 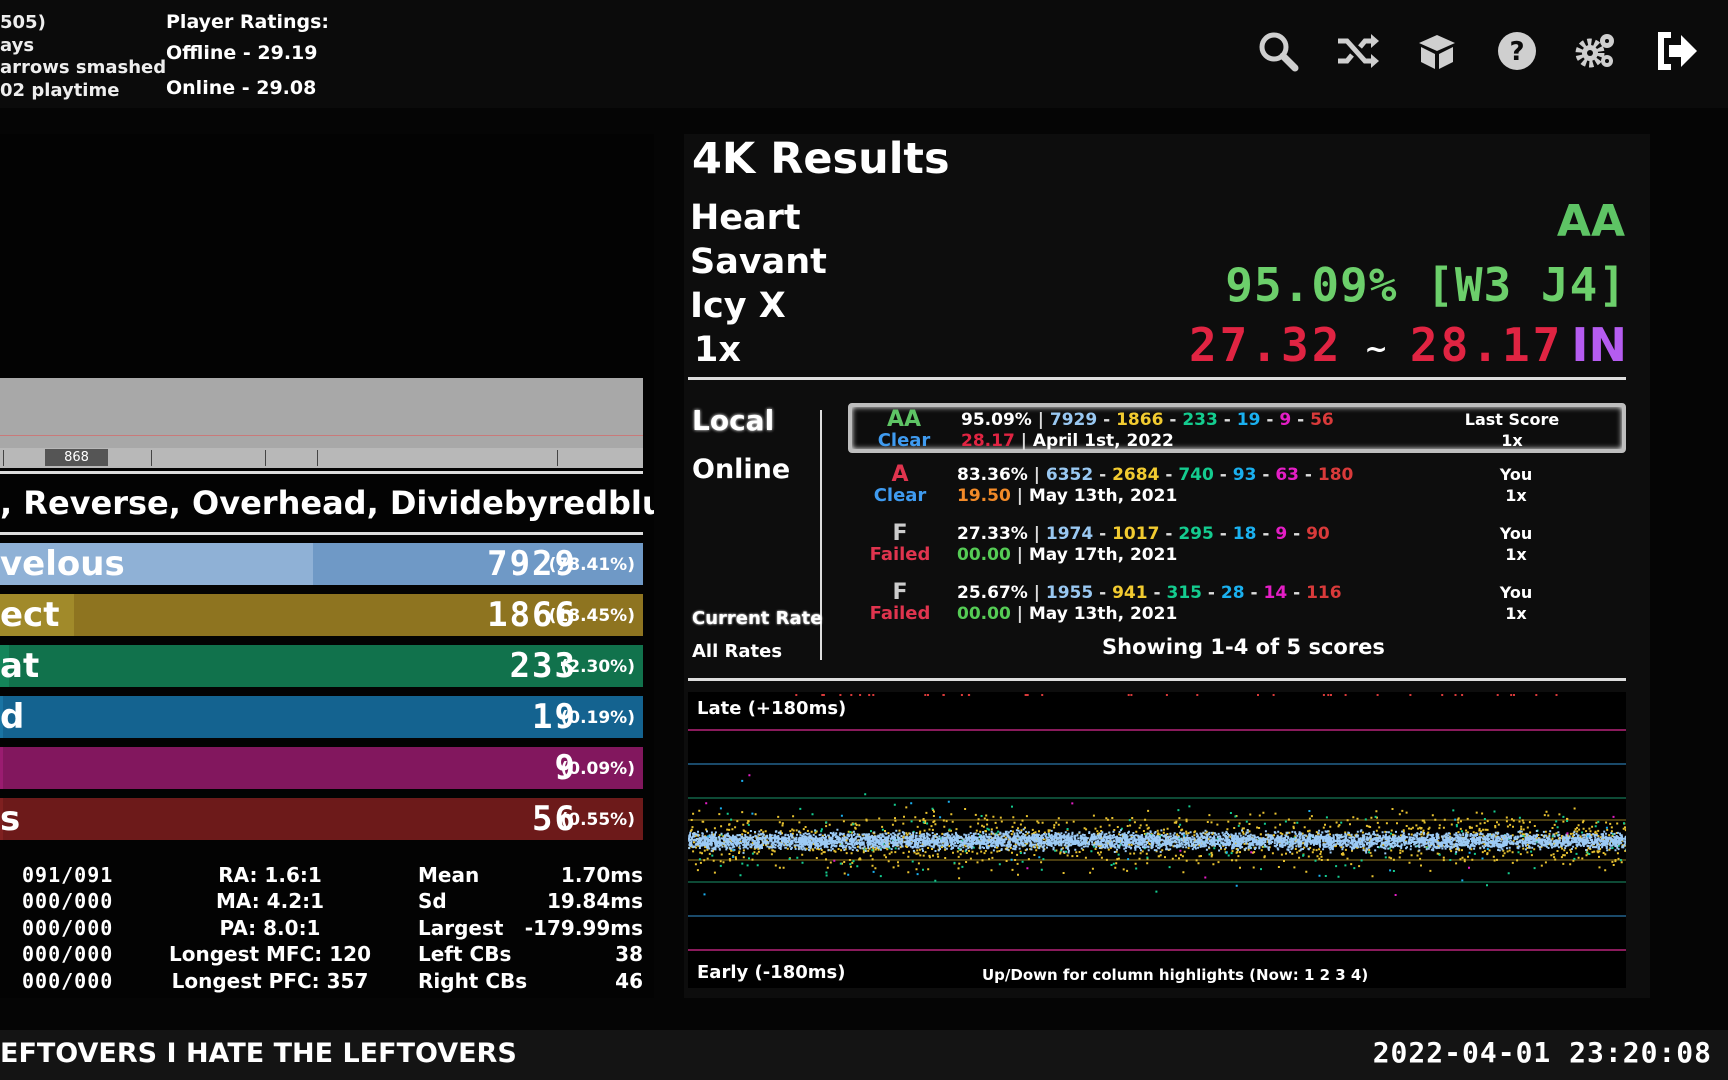 I want to click on holds-column: 091/091 000/000 000/000 000/000 000/000, so click(x=67, y=928).